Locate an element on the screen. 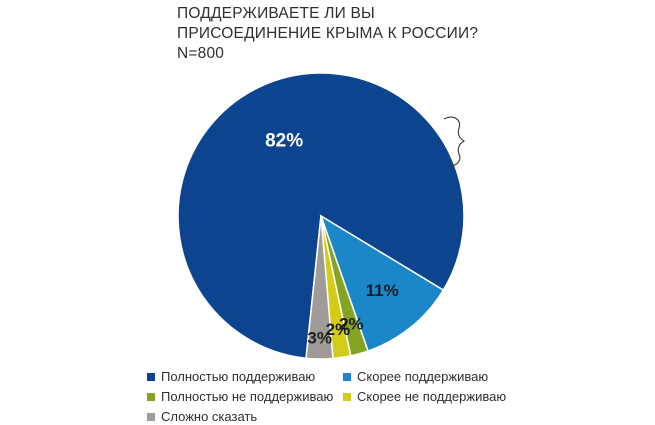 The width and height of the screenshot is (655, 425). legend-item-fully-oppose: Полностью не поддерживаю is located at coordinates (245, 396).